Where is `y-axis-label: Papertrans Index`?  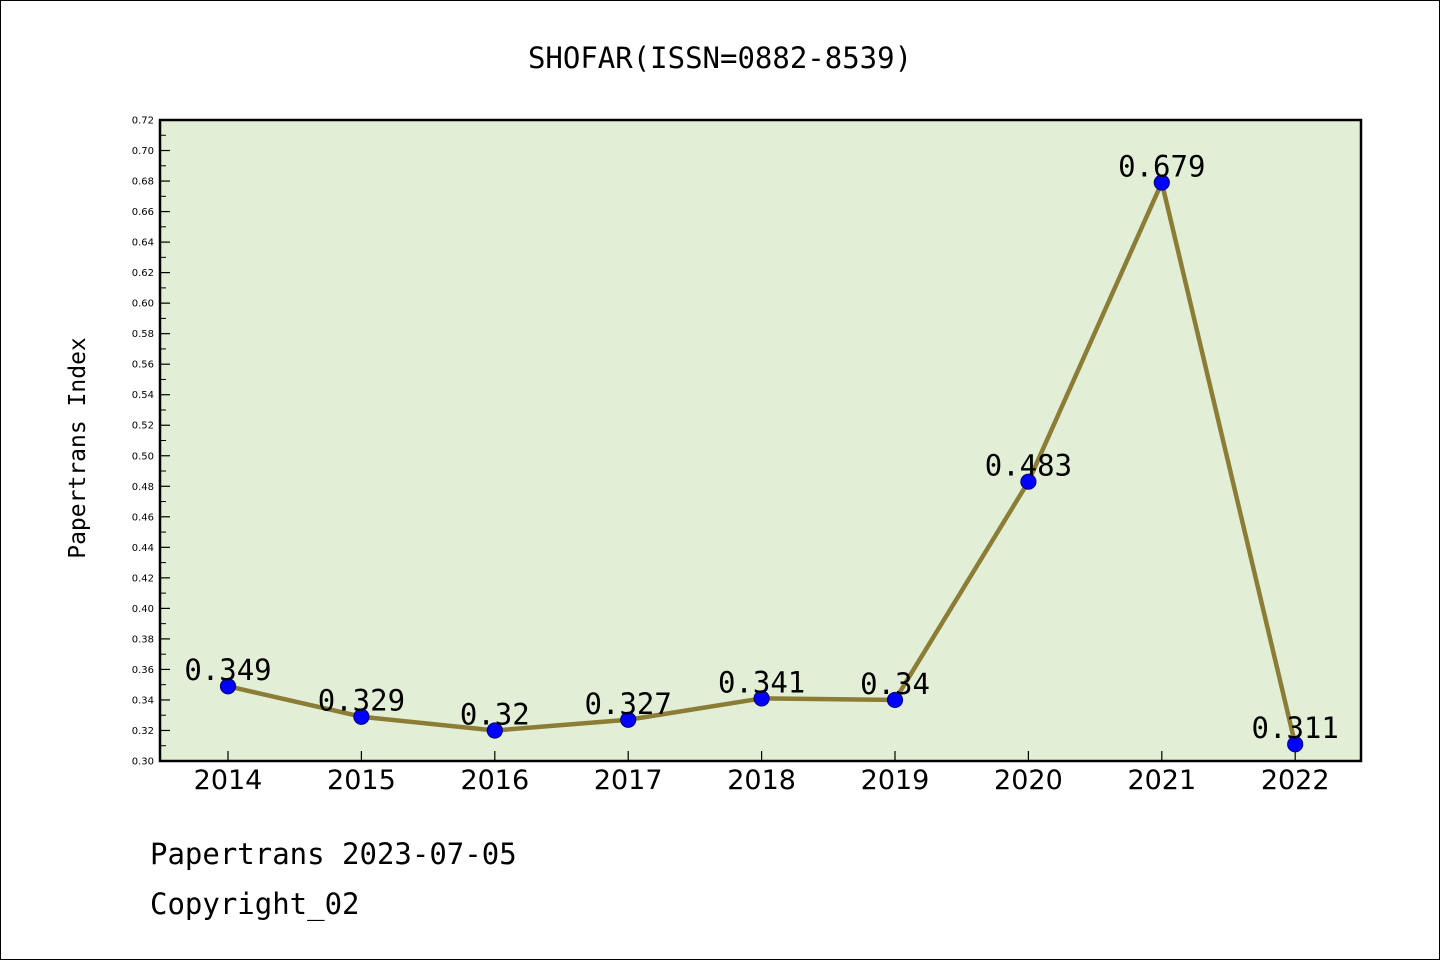 y-axis-label: Papertrans Index is located at coordinates (78, 448).